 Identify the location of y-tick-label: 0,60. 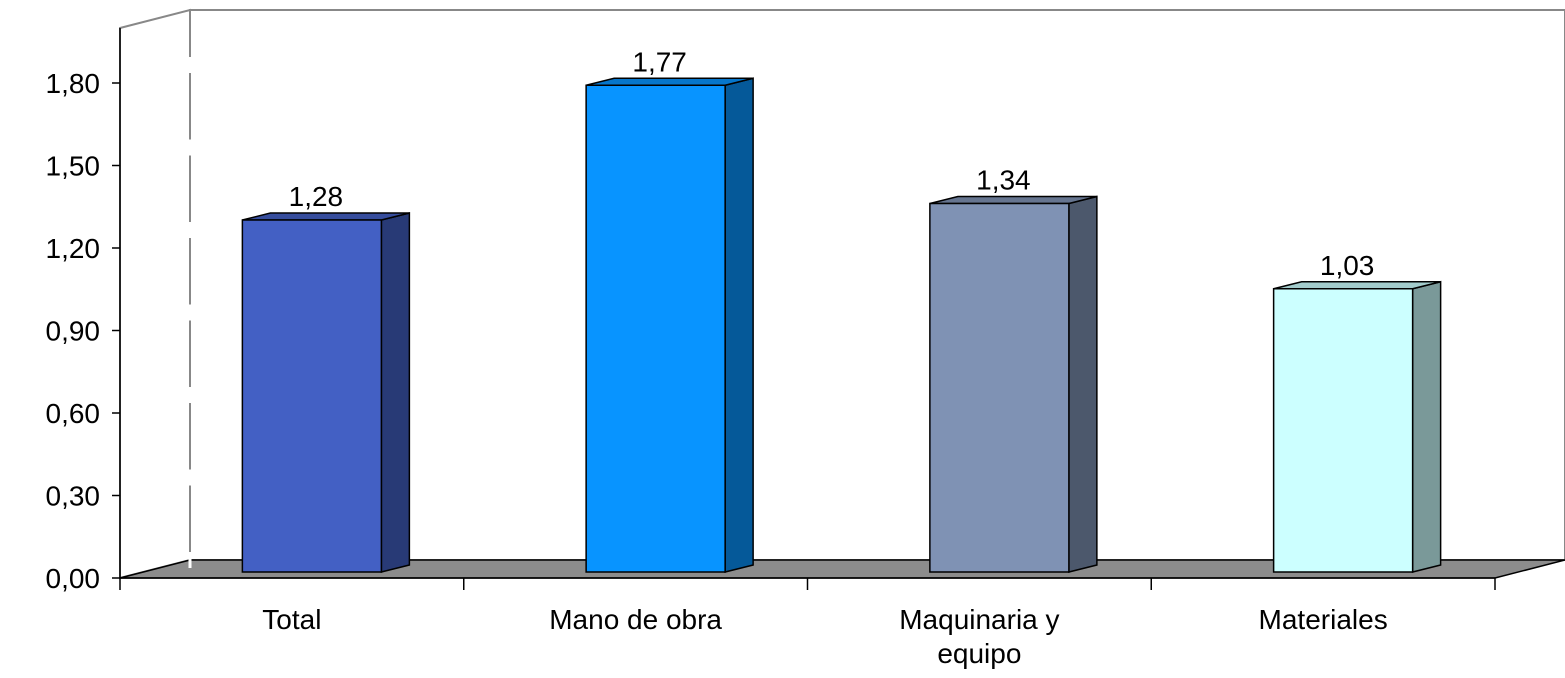
(73, 413).